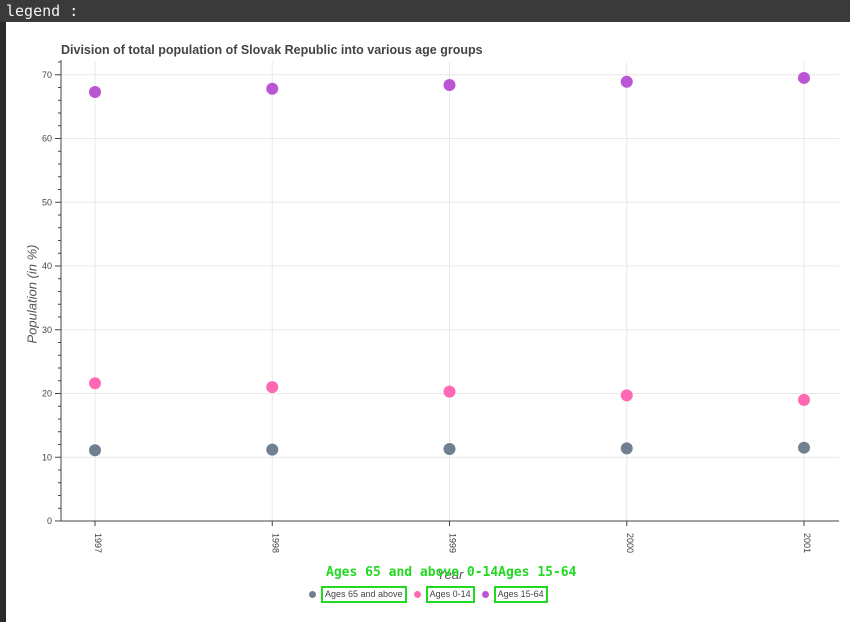  I want to click on x-tick-label: 2001, so click(807, 543).